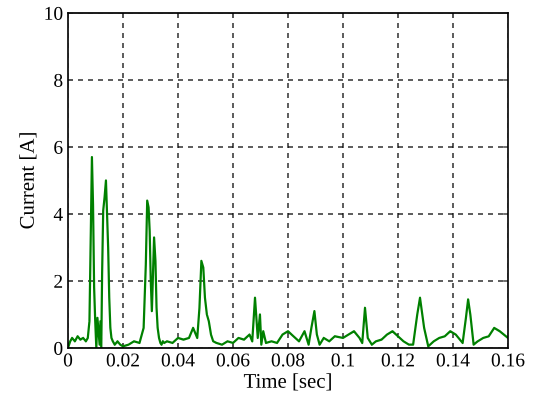  Describe the element at coordinates (58, 348) in the screenshot. I see `y-tick-label: 0` at that location.